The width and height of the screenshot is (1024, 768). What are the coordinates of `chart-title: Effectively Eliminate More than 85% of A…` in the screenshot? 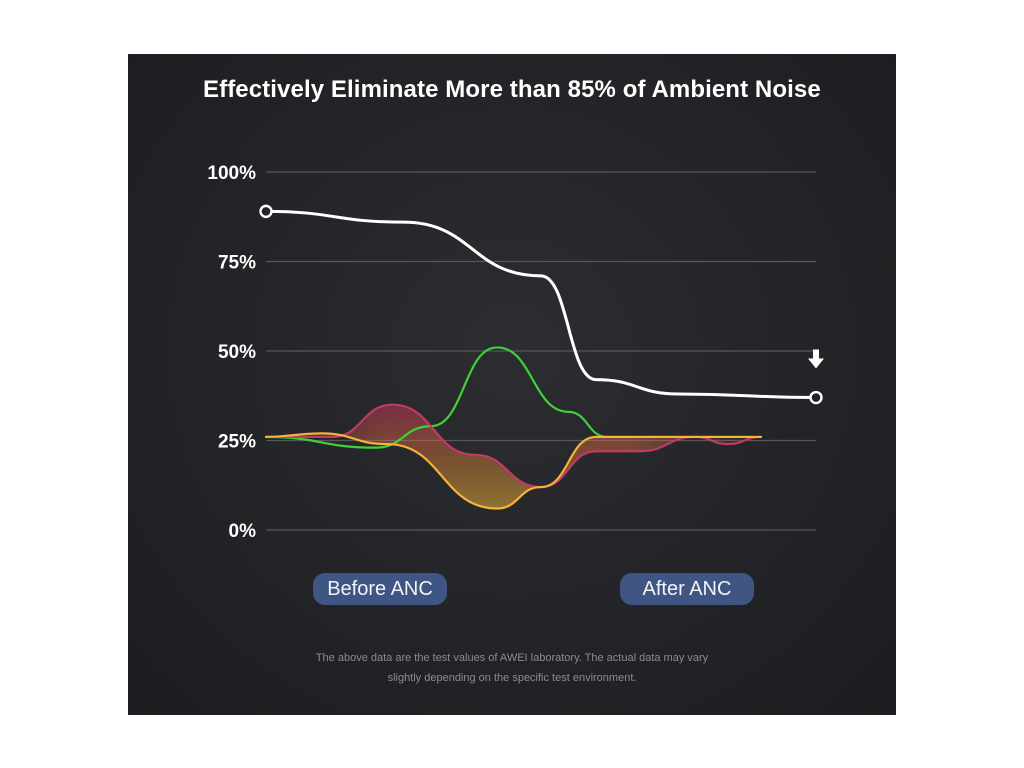 It's located at (512, 89).